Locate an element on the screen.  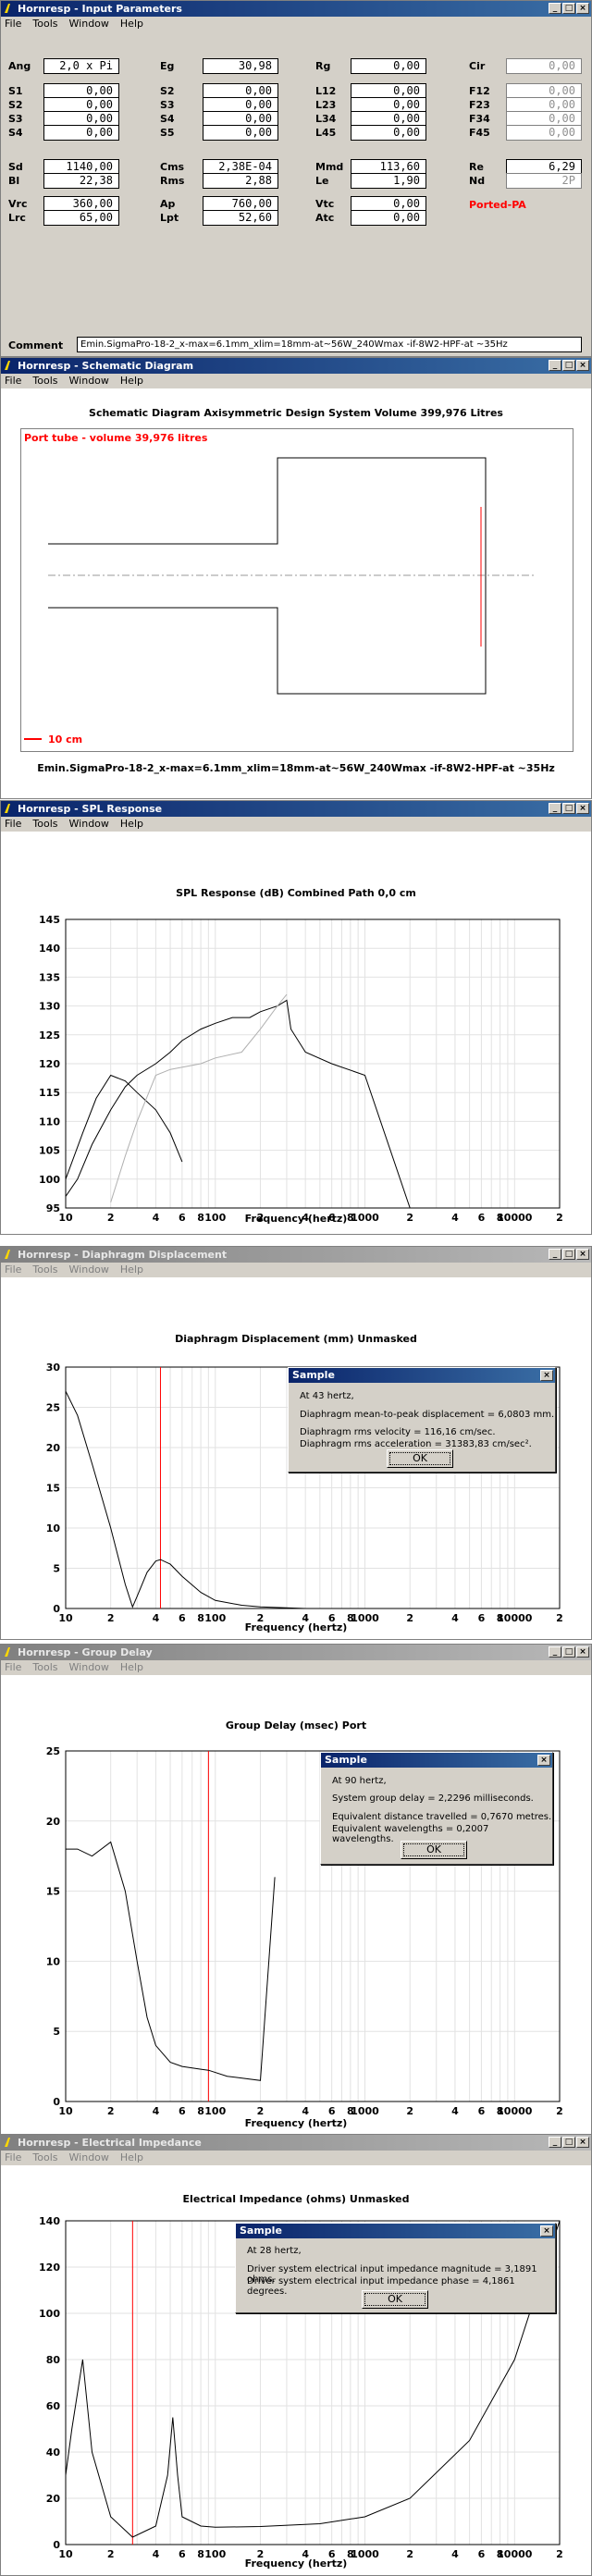
window-titlebar: Hornresp - Diaphragm Displacement _ □ × is located at coordinates (296, 1255).